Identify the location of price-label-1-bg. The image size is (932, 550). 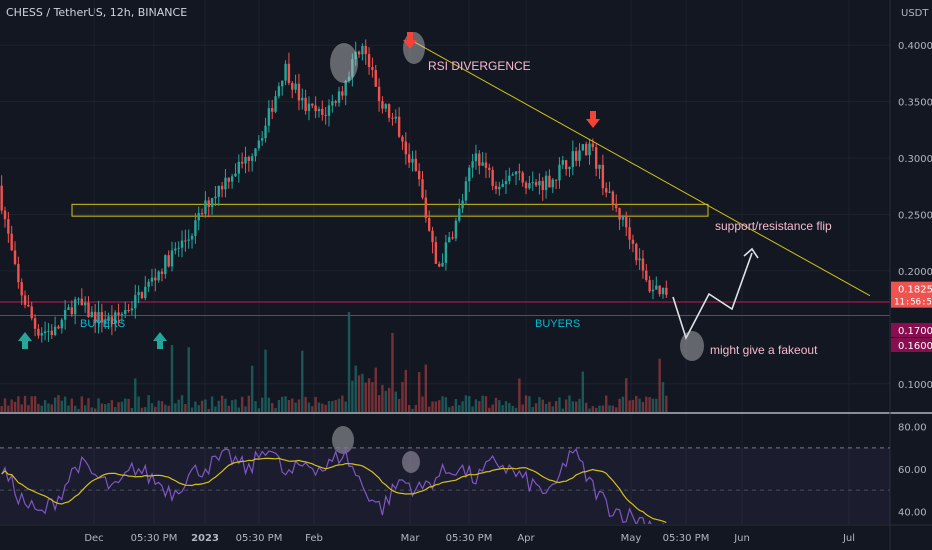
(911, 330).